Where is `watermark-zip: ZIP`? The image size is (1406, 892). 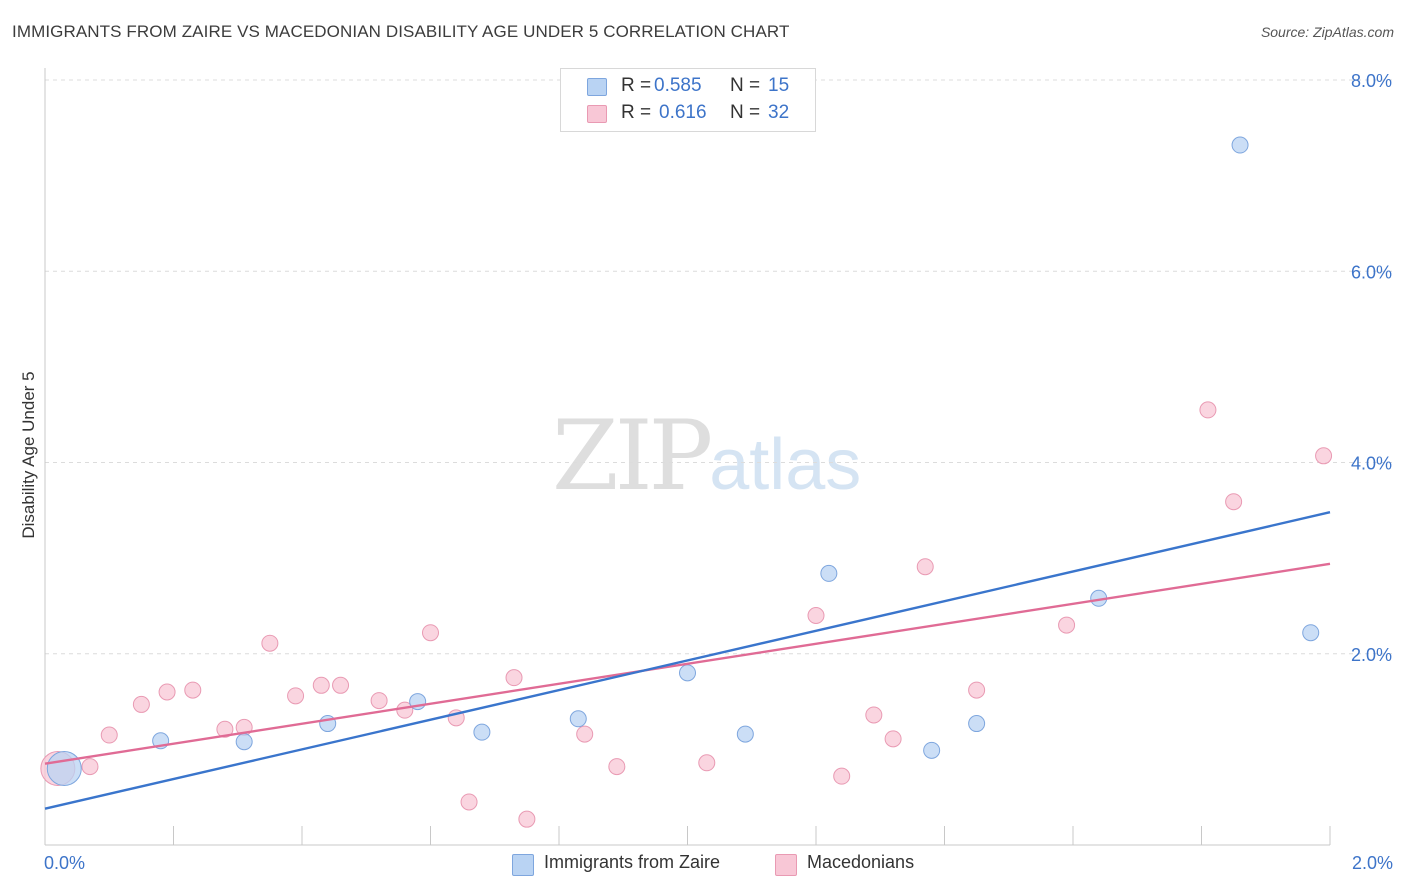 watermark-zip: ZIP is located at coordinates (632, 456).